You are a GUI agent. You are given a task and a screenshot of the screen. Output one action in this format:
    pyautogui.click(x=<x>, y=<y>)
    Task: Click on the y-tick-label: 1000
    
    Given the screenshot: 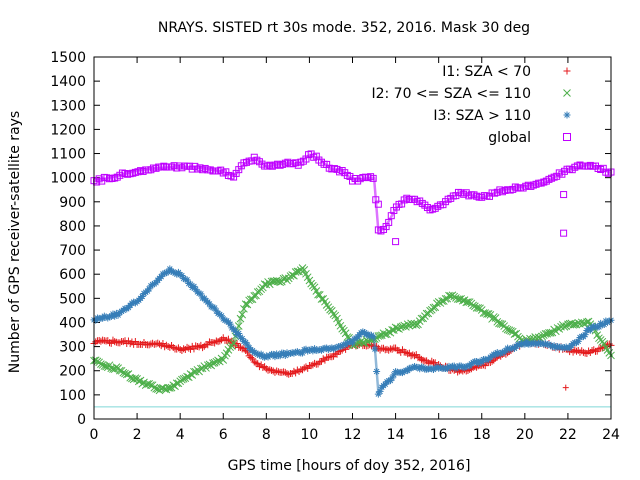 What is the action you would take?
    pyautogui.click(x=68, y=179)
    